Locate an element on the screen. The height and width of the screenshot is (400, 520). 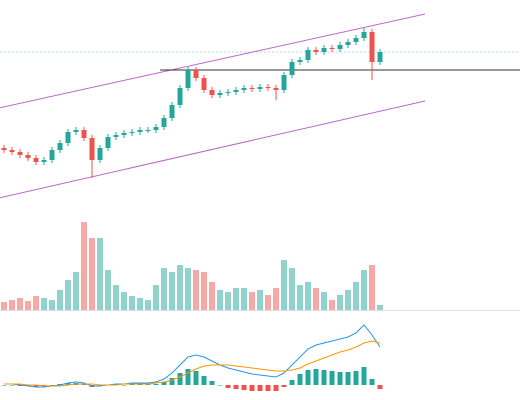
macd-dif-line is located at coordinates (192, 356).